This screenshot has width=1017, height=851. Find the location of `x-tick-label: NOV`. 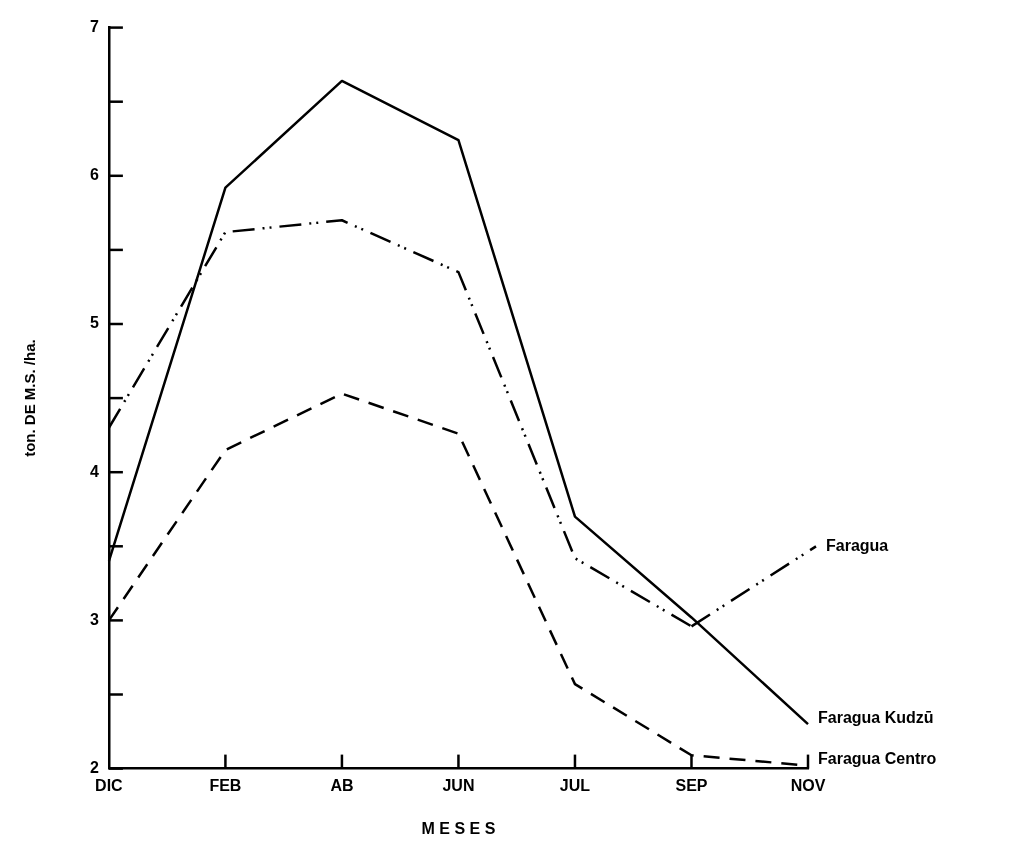

x-tick-label: NOV is located at coordinates (808, 785).